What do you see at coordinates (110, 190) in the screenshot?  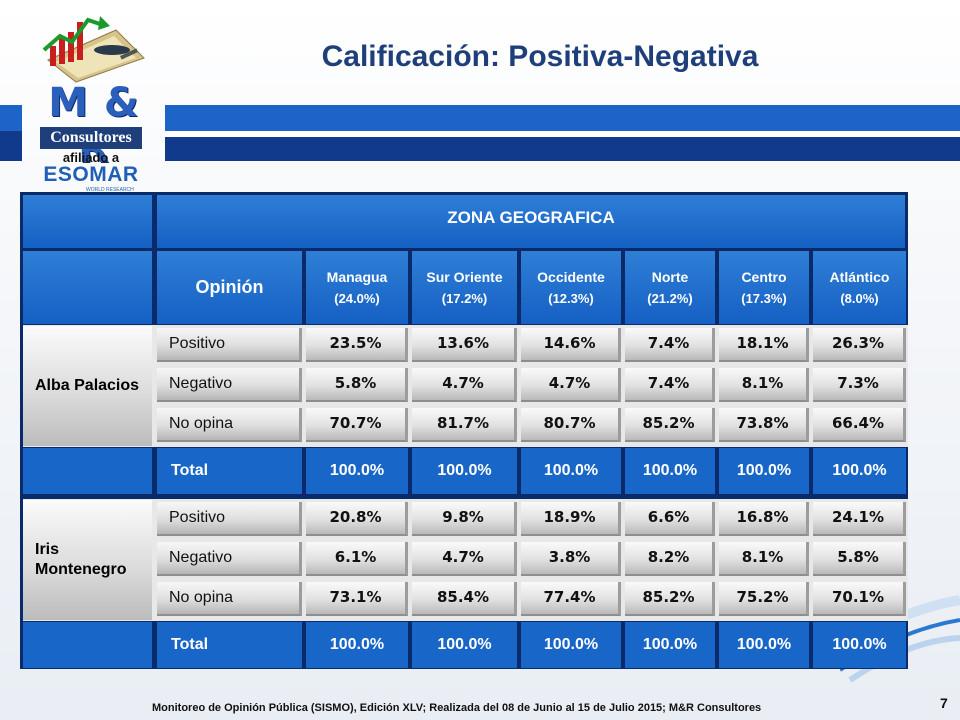 I see `logo-esomar-sub: WORLD RESEARCH` at bounding box center [110, 190].